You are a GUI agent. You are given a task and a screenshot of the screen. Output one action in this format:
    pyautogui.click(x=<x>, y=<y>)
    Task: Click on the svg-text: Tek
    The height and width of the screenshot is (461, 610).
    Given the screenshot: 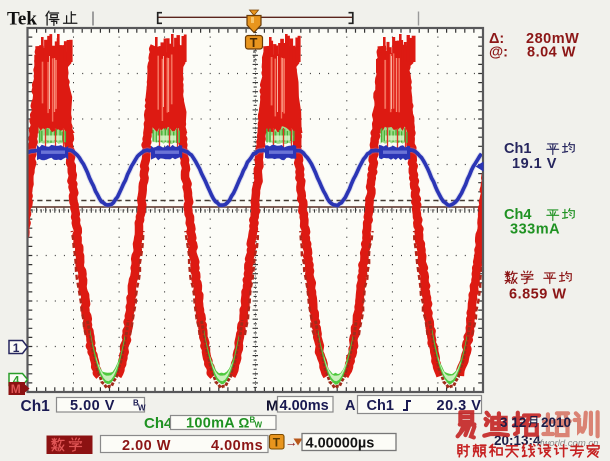 What is the action you would take?
    pyautogui.click(x=22, y=19)
    